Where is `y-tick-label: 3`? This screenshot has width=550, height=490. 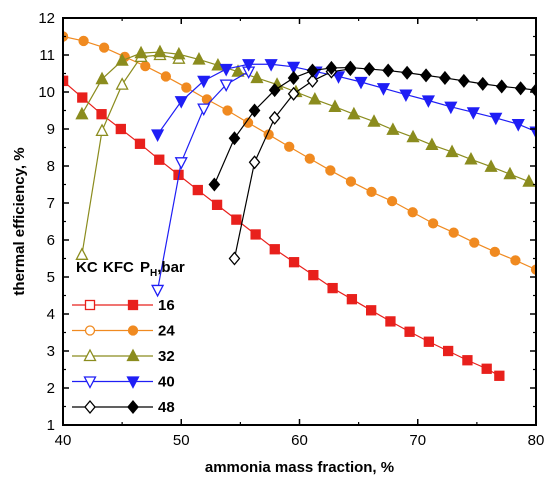
y-tick-label: 3 is located at coordinates (51, 351).